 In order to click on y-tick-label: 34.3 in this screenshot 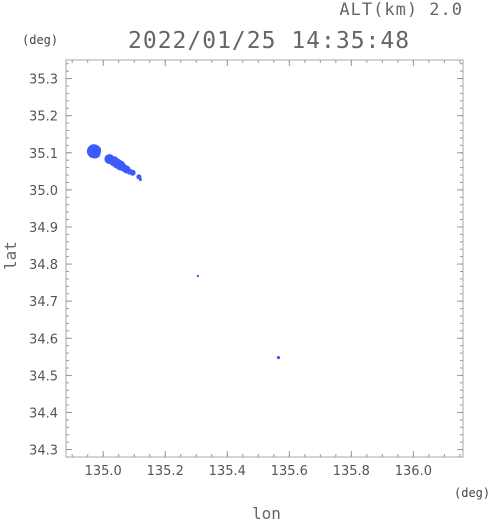, I will do `click(43, 451)`.